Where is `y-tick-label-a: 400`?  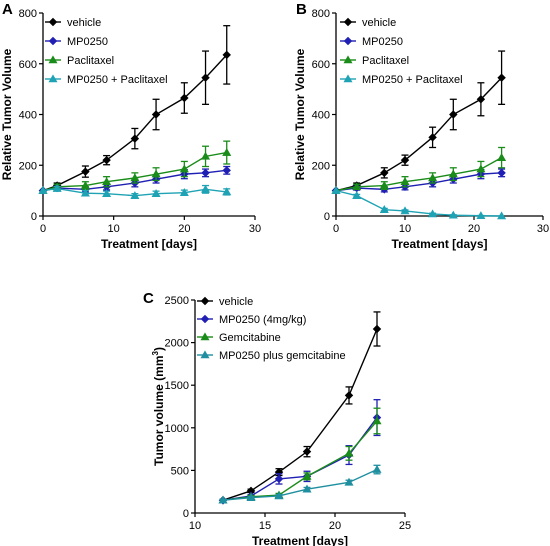 y-tick-label-a: 400 is located at coordinates (28, 116).